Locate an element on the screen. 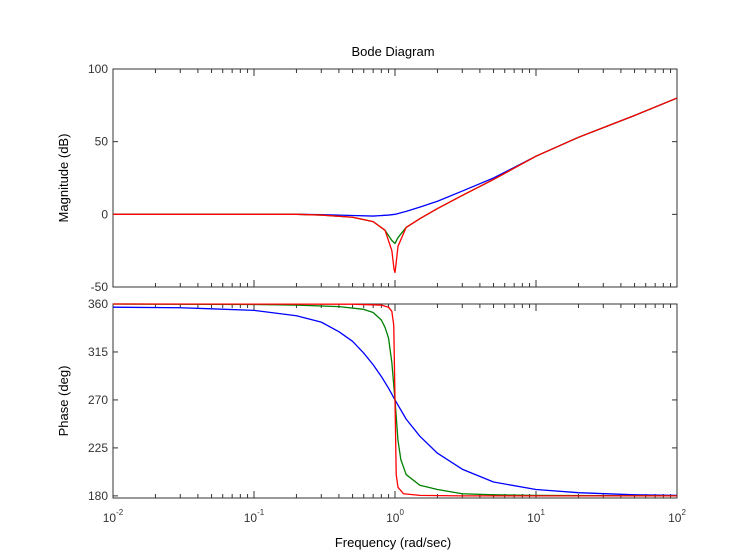 The image size is (747, 560). y-tick-label: 180 is located at coordinates (98, 496).